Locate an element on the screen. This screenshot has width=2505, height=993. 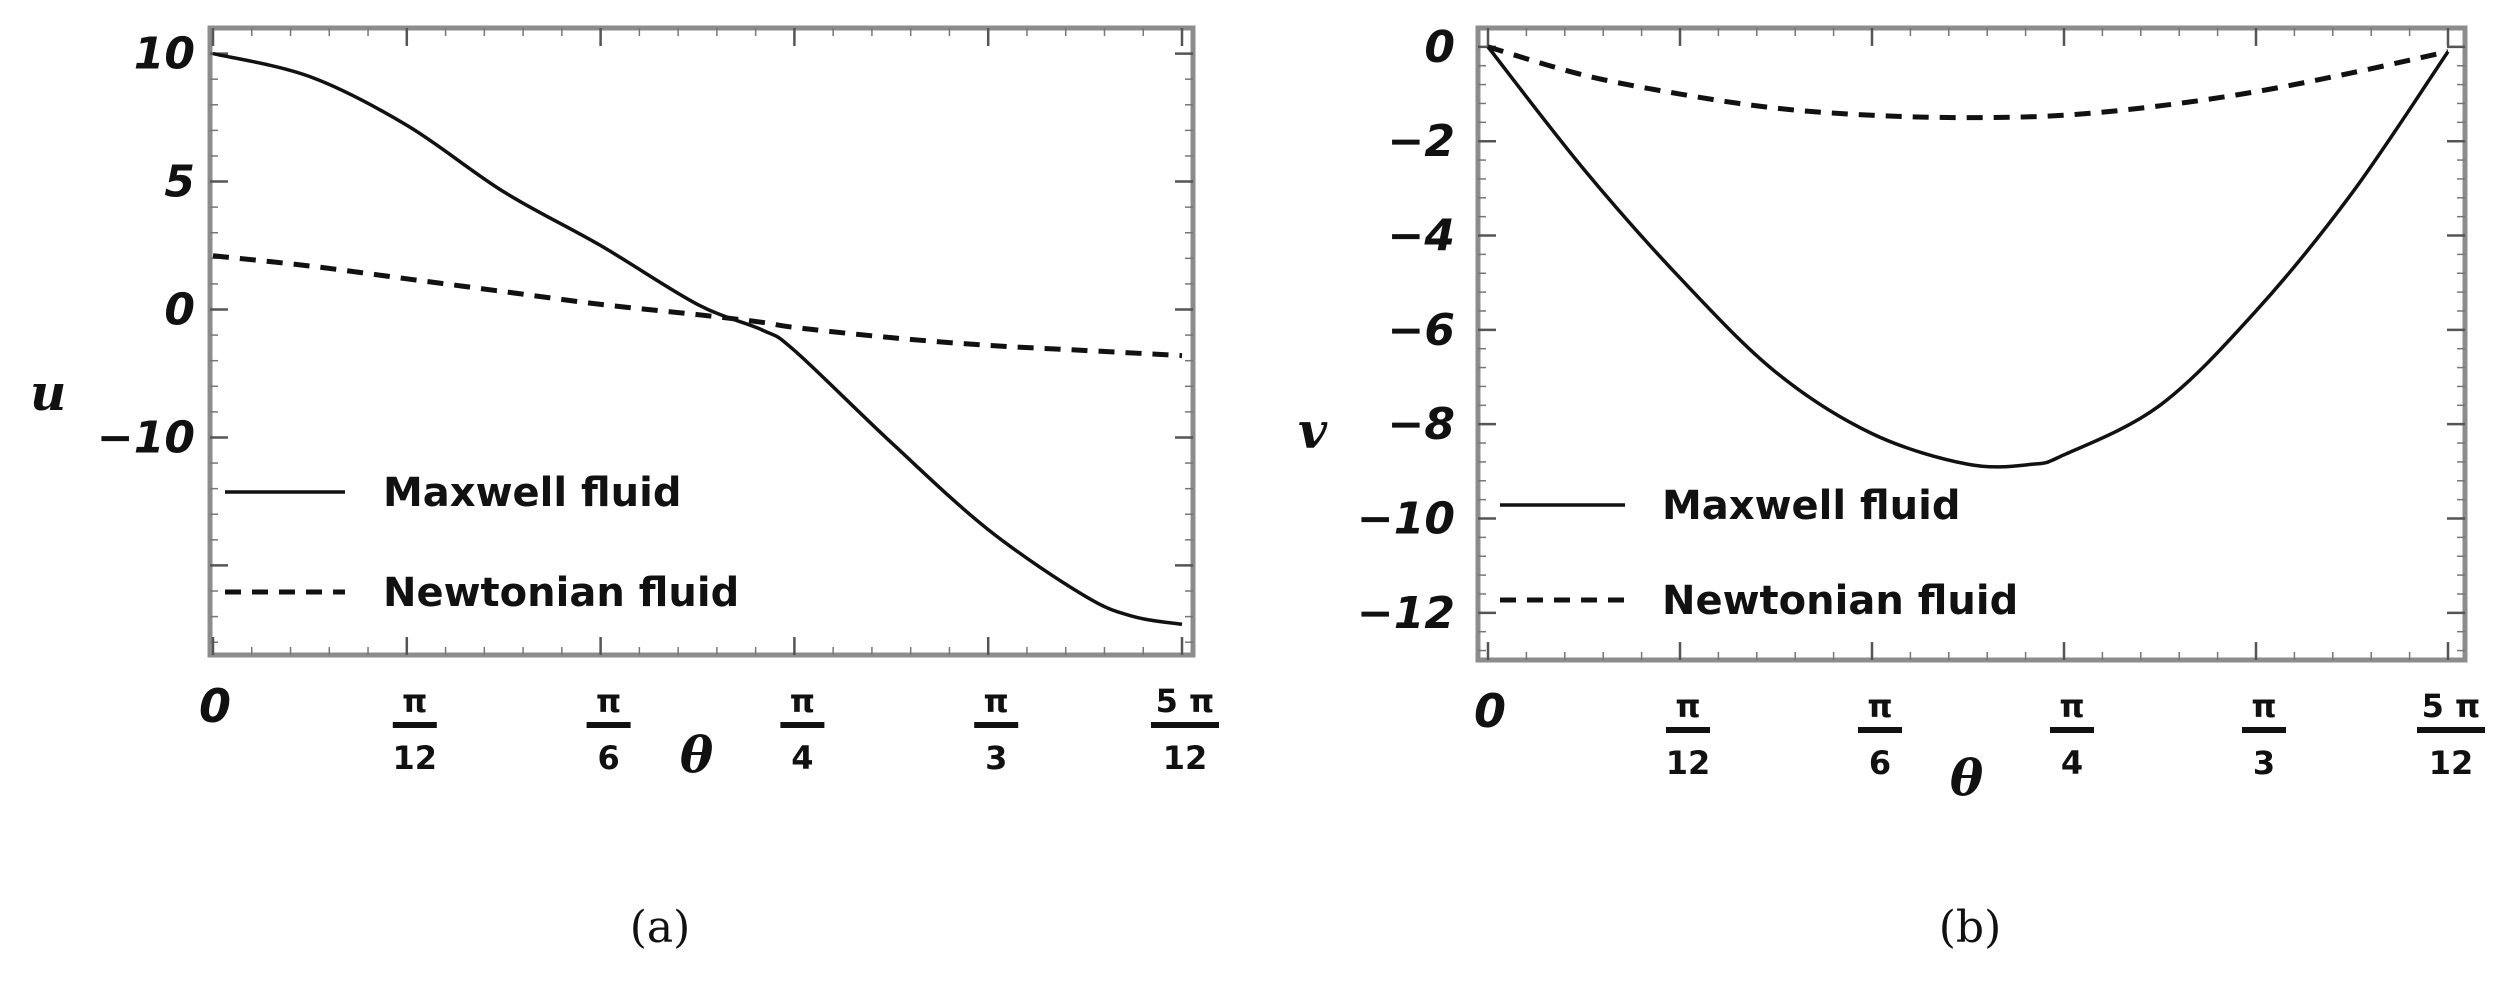
y-tick-label: −8 is located at coordinates (1421, 424).